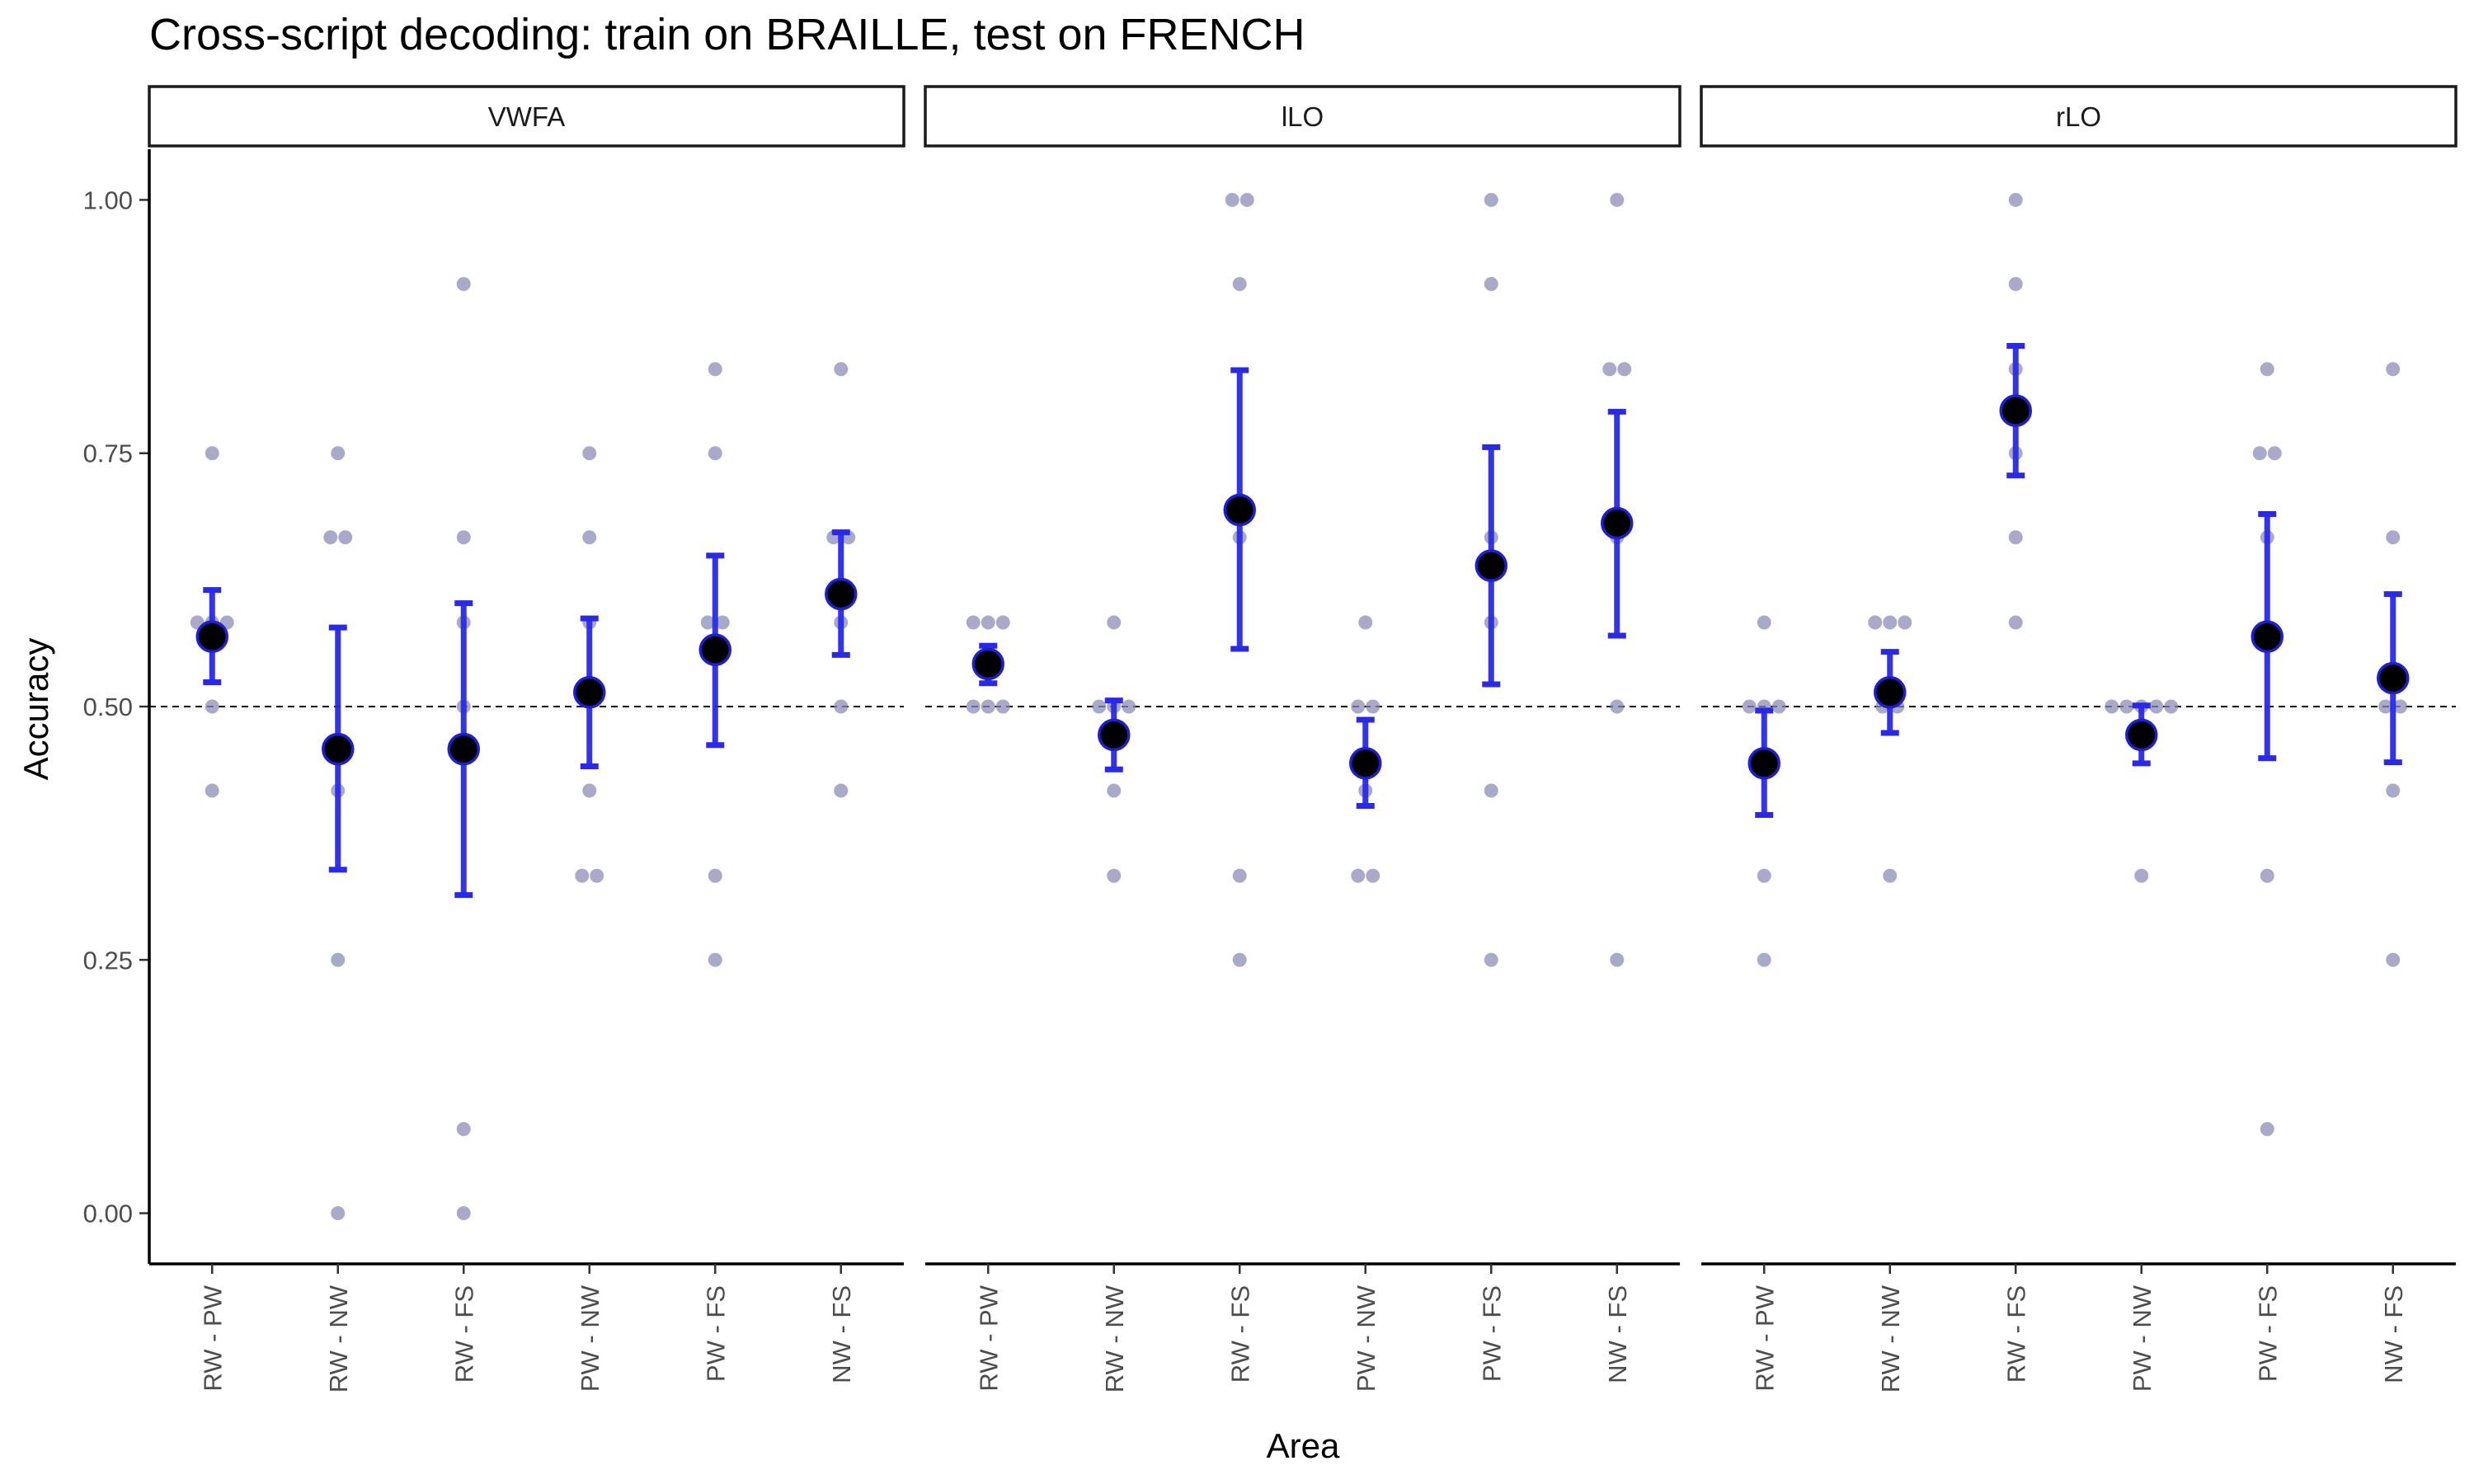 The image size is (2474, 1484). I want to click on facet-strip-label: lLO, so click(1303, 116).